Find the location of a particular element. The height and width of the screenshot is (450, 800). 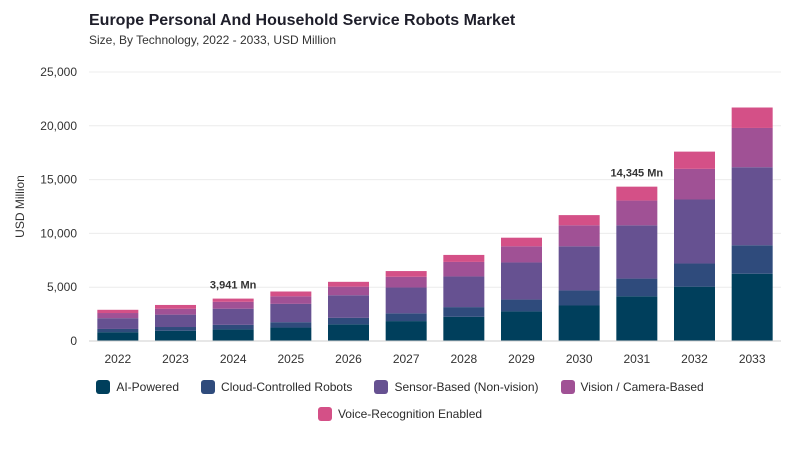

data-label: 3,941 Mn is located at coordinates (233, 286).